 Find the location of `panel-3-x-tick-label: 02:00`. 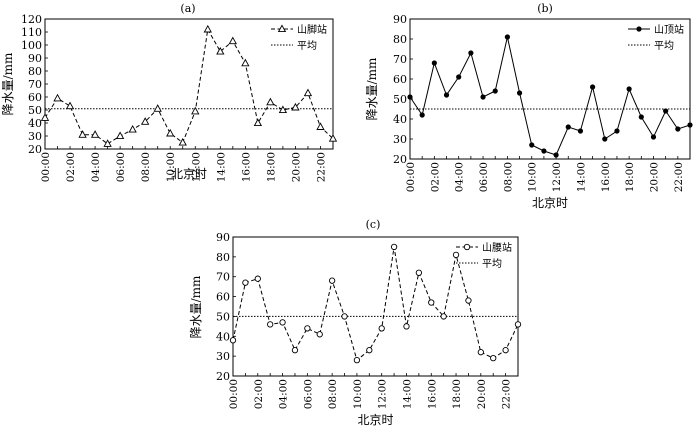

panel-3-x-tick-label: 02:00 is located at coordinates (259, 394).